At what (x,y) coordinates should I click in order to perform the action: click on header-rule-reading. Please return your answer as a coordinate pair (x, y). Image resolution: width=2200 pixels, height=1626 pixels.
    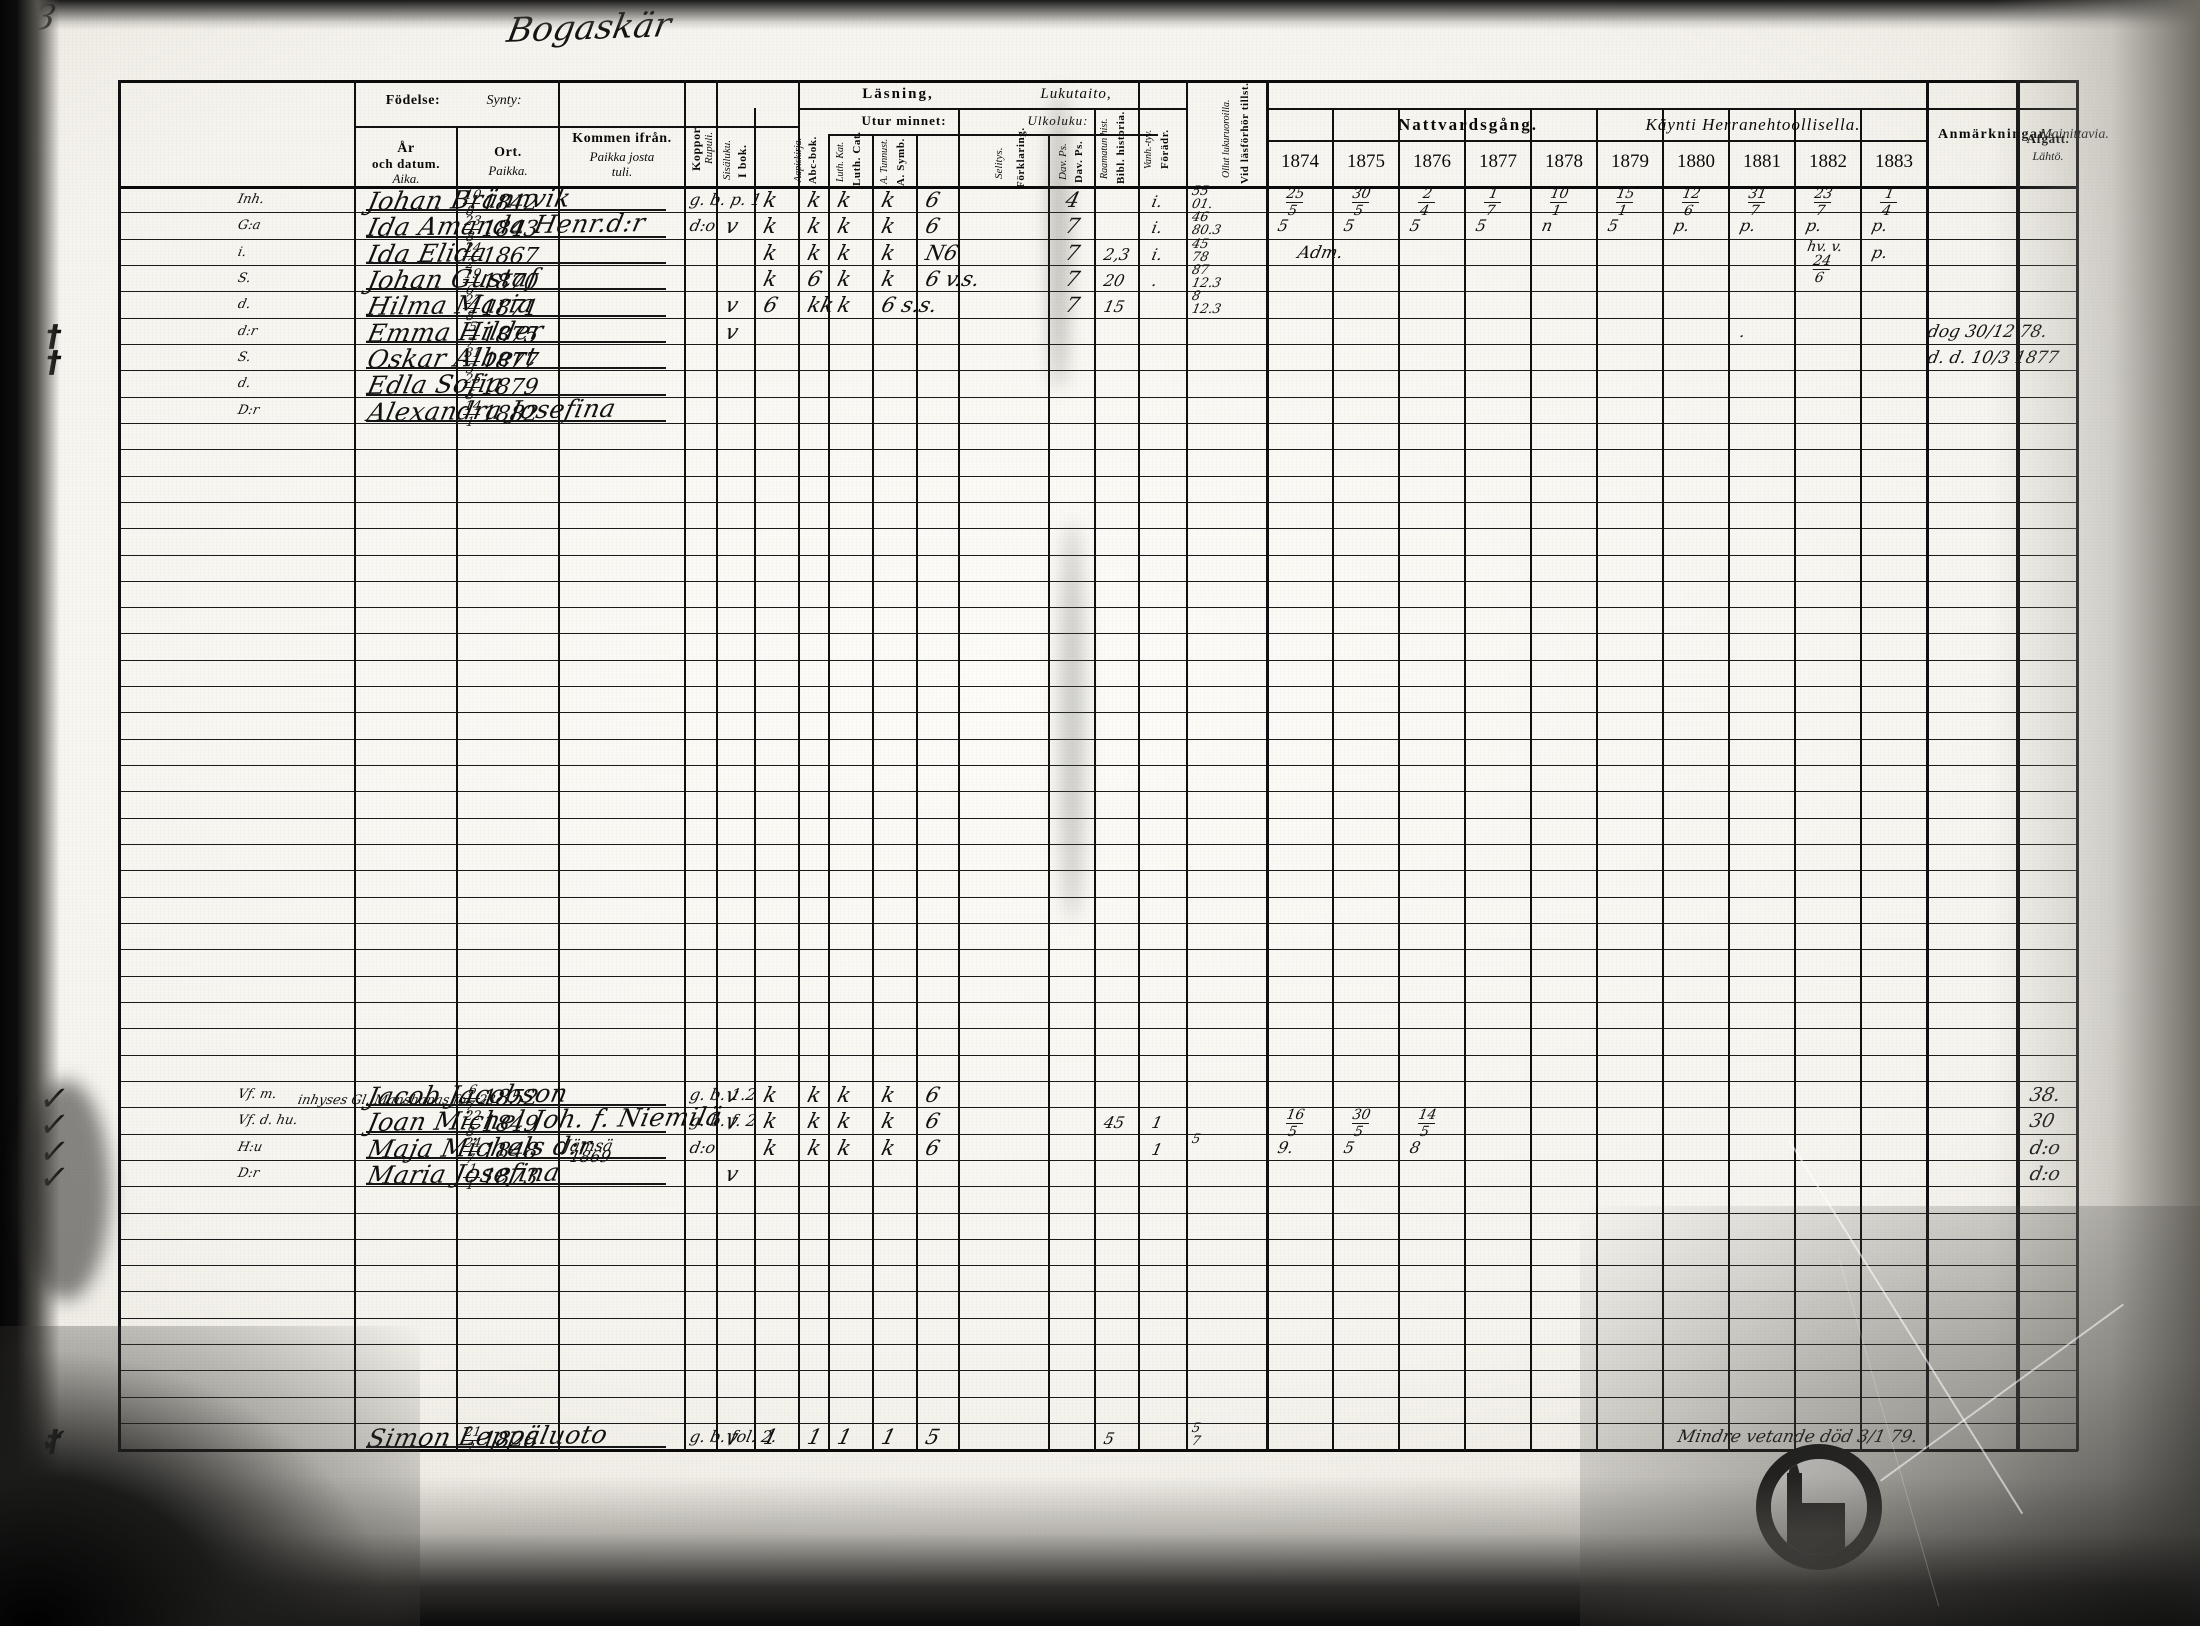
    Looking at the image, I should click on (992, 109).